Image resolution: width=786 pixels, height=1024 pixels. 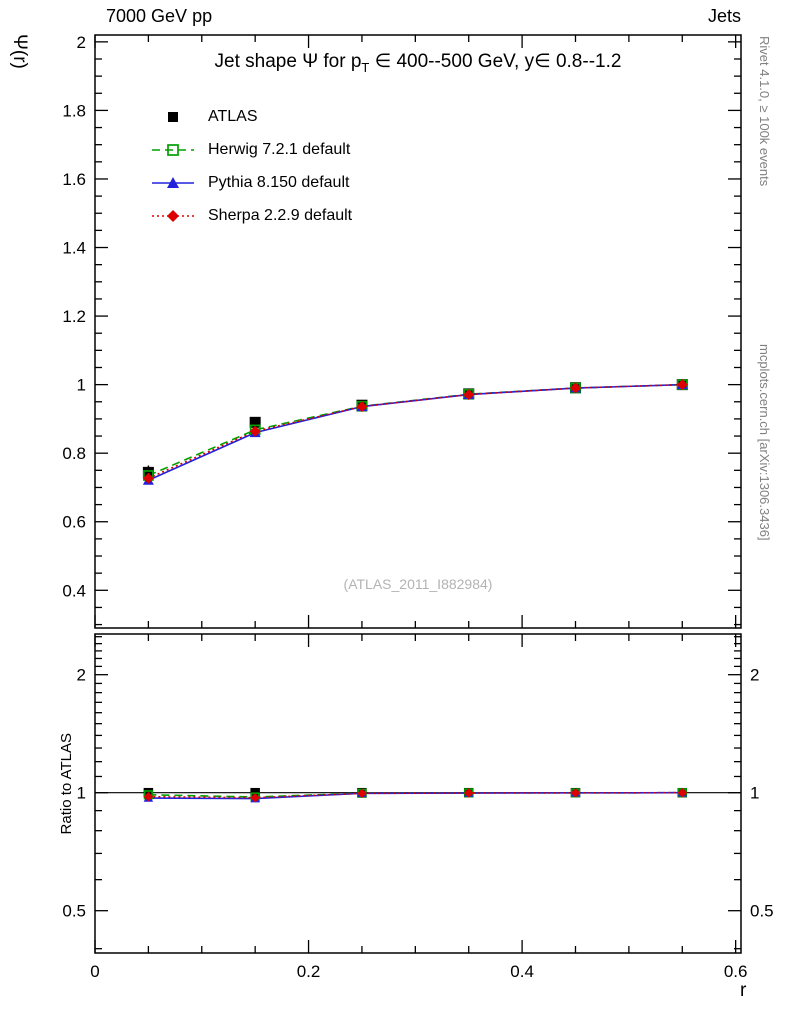 I want to click on svg-text: 0.8, so click(x=74, y=453).